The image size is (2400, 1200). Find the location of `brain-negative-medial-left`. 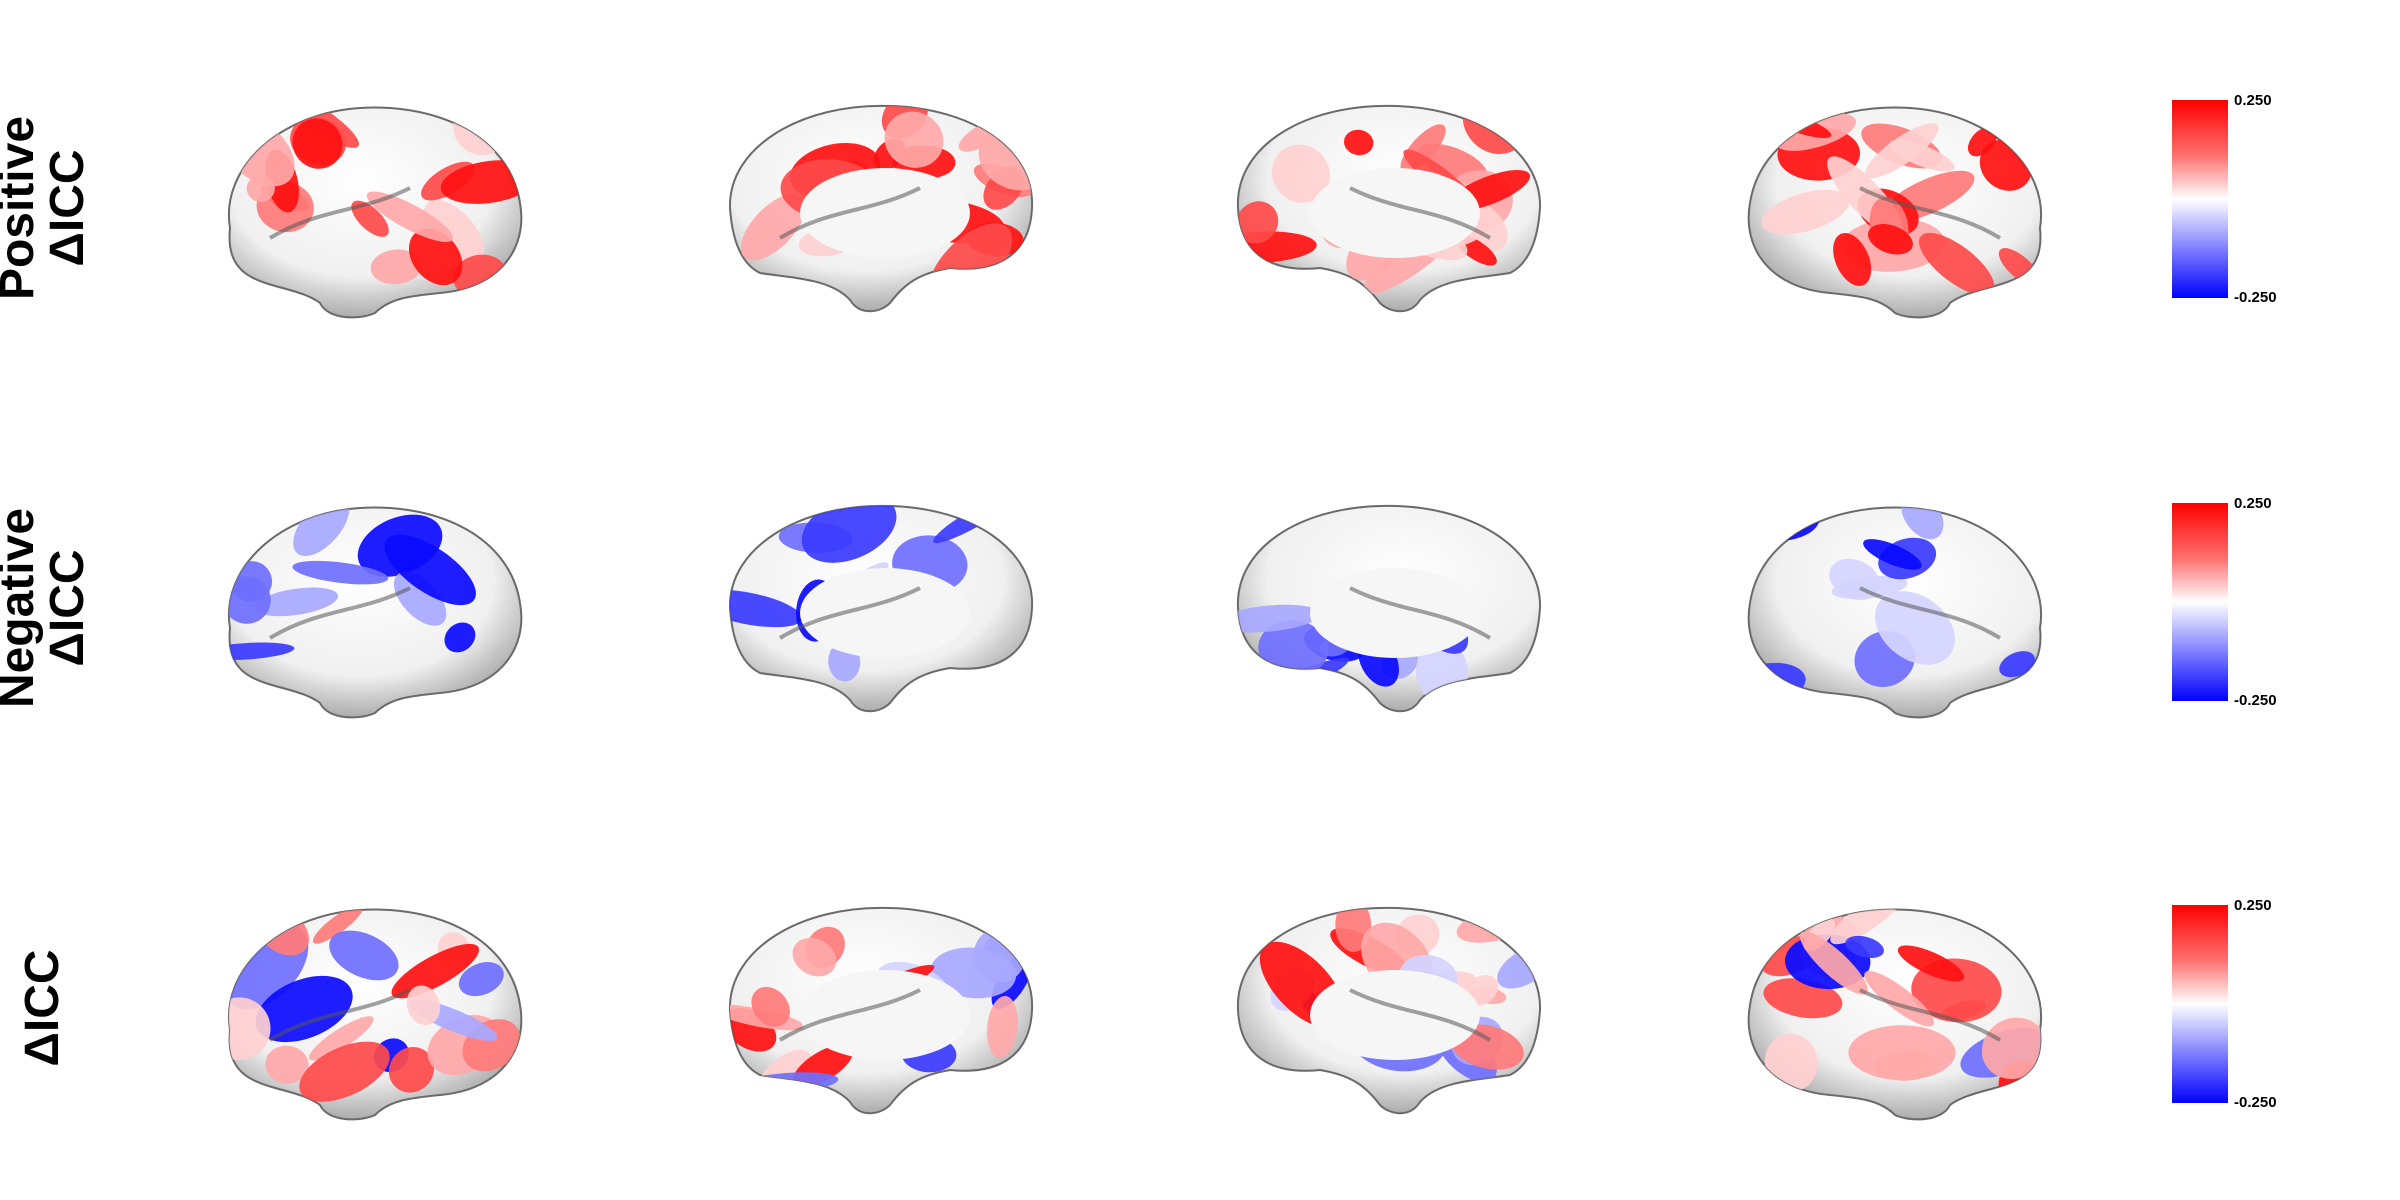

brain-negative-medial-left is located at coordinates (881, 608).